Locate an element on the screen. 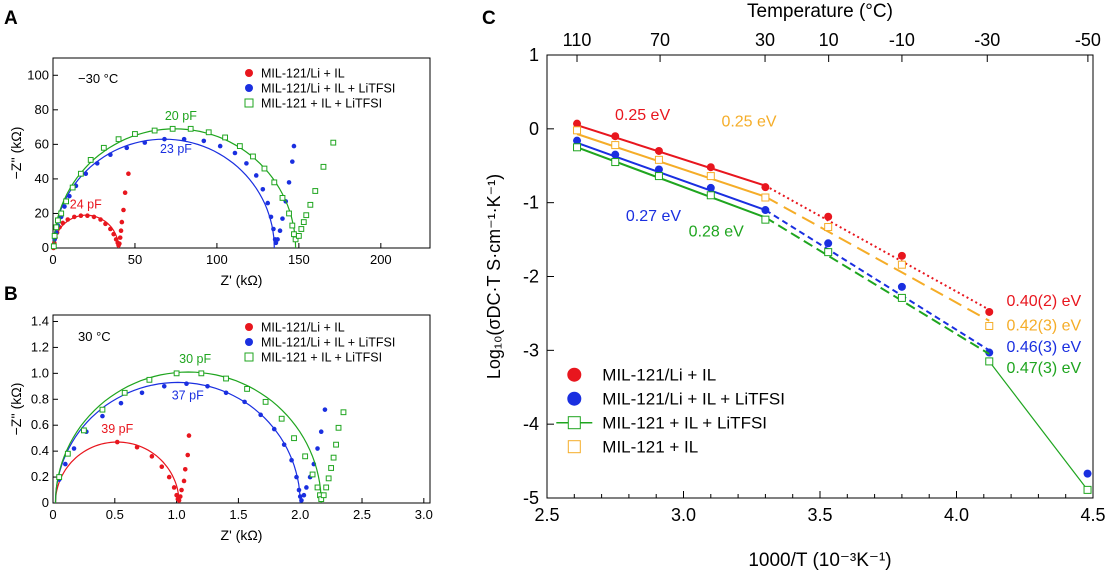 The image size is (1107, 577). x-tick-label: 3.0 is located at coordinates (683, 515).